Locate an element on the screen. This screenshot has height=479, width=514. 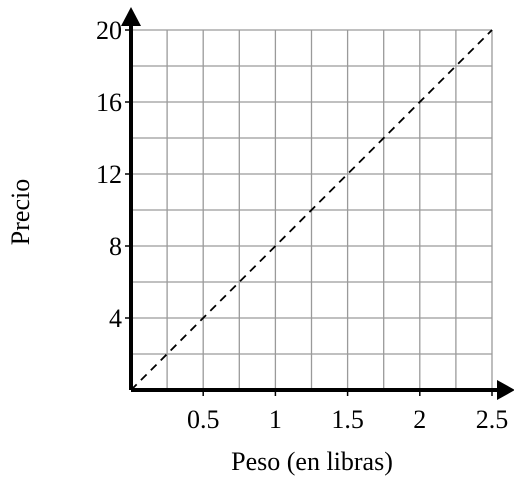
x-axis-arrow is located at coordinates (505, 390).